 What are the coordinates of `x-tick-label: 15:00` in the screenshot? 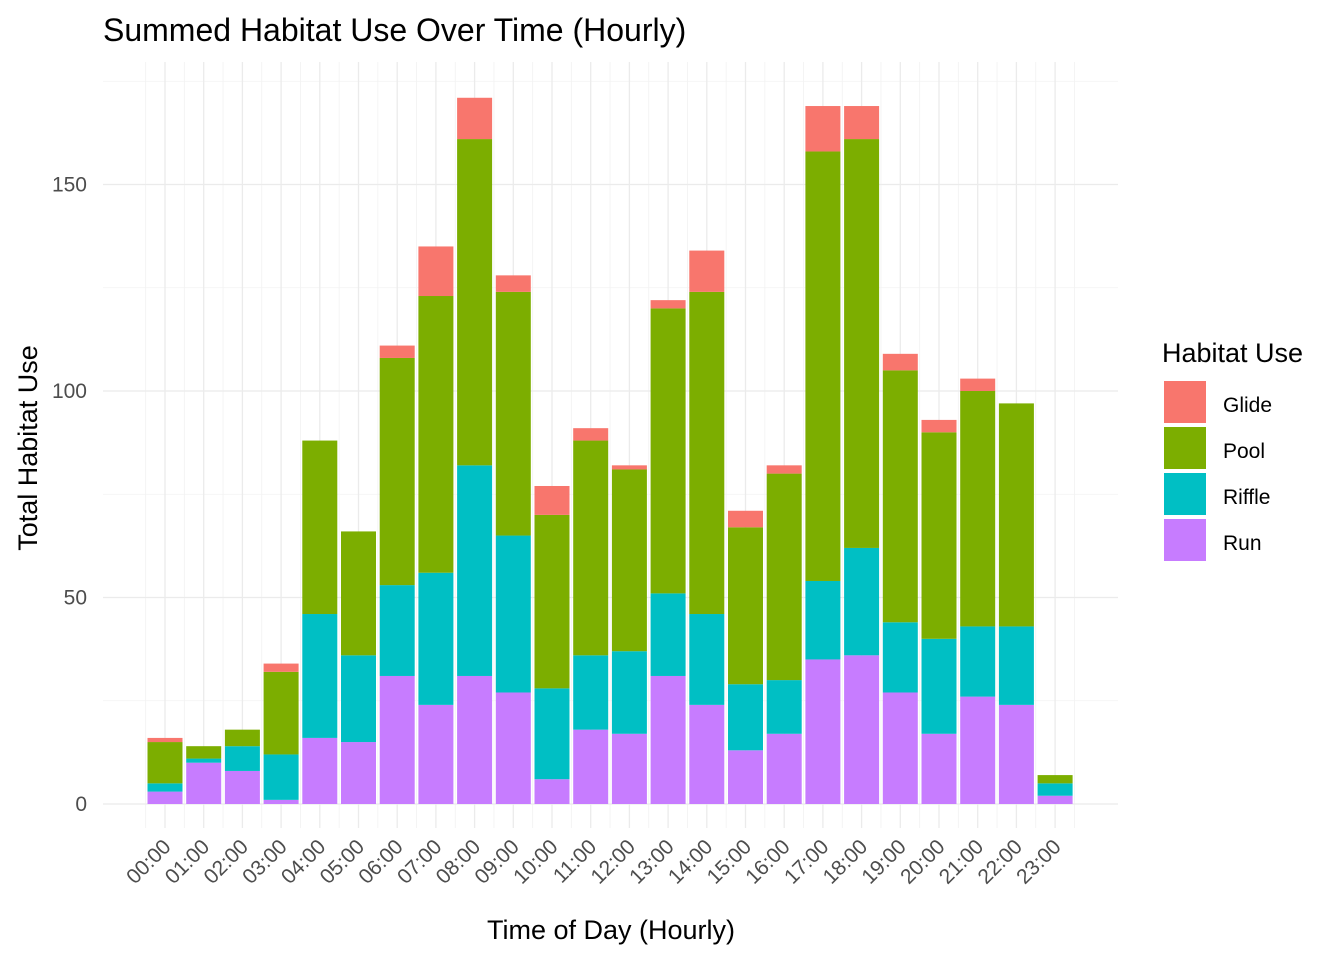 It's located at (729, 861).